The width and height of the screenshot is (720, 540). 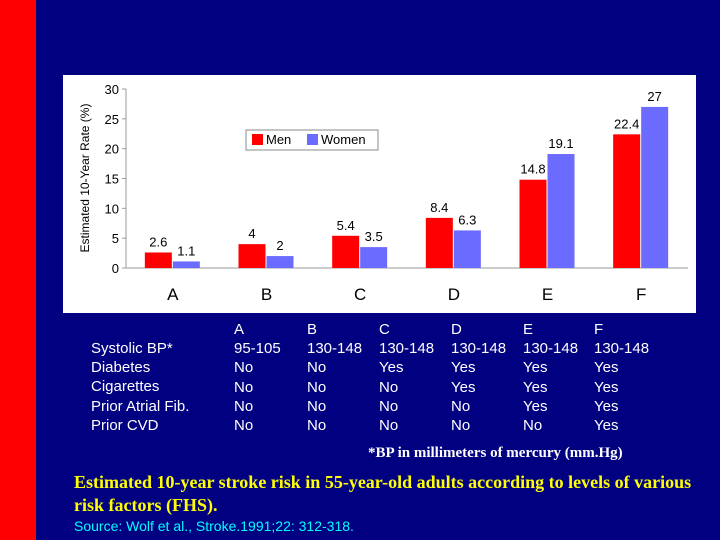 What do you see at coordinates (550, 377) in the screenshot?
I see `table-column-e: E 130-148 Yes Yes Yes No` at bounding box center [550, 377].